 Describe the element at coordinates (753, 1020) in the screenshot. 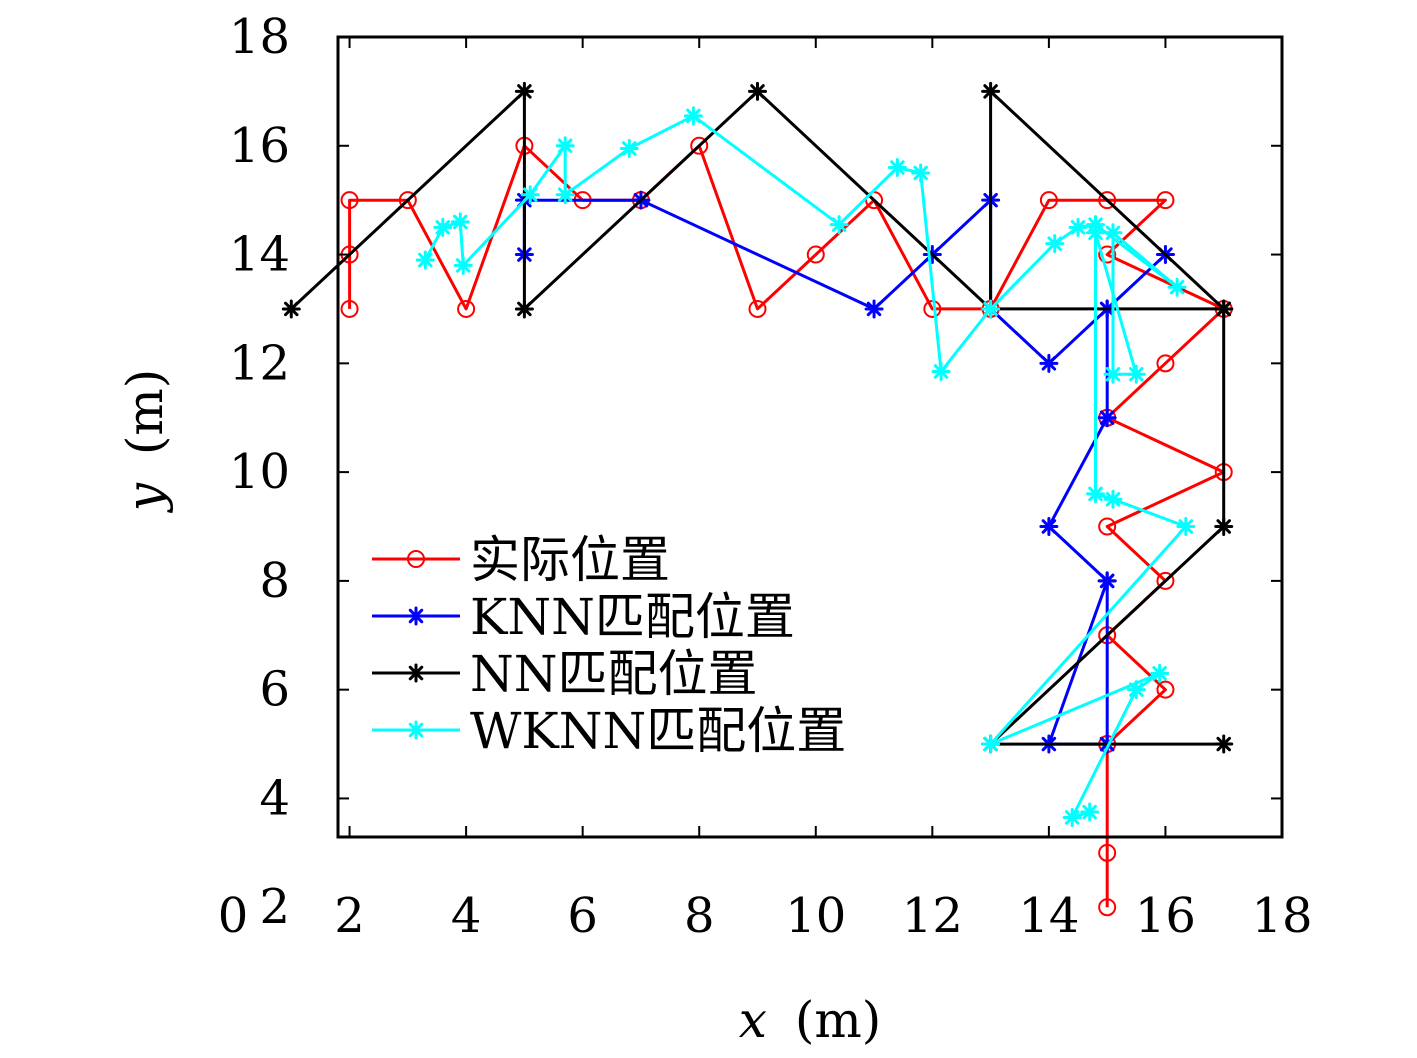

I see `x-axis-var: x` at that location.